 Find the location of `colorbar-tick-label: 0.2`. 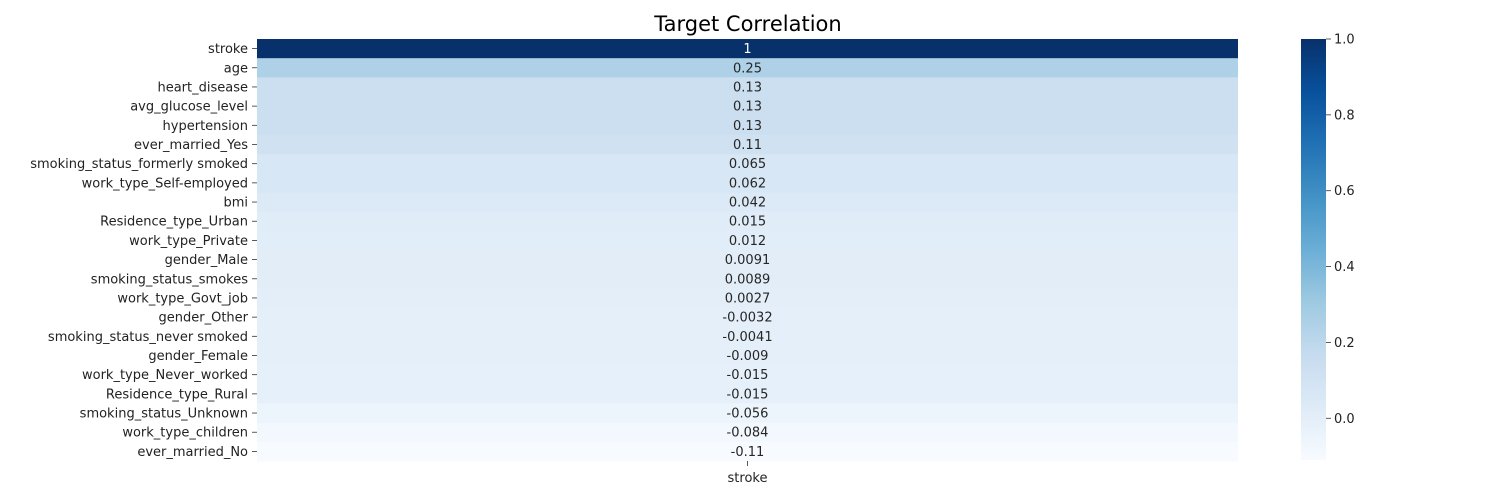

colorbar-tick-label: 0.2 is located at coordinates (1344, 343).